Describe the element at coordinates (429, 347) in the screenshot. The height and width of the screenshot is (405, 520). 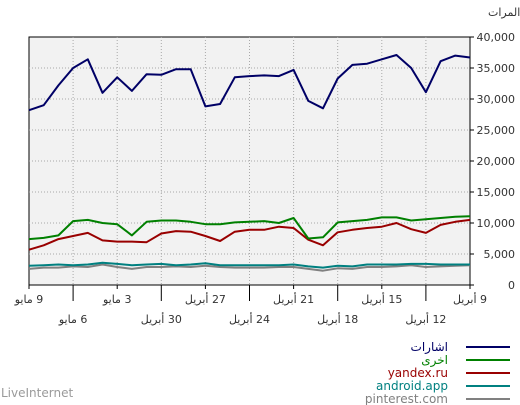
I see `legend-label: اشارات` at that location.